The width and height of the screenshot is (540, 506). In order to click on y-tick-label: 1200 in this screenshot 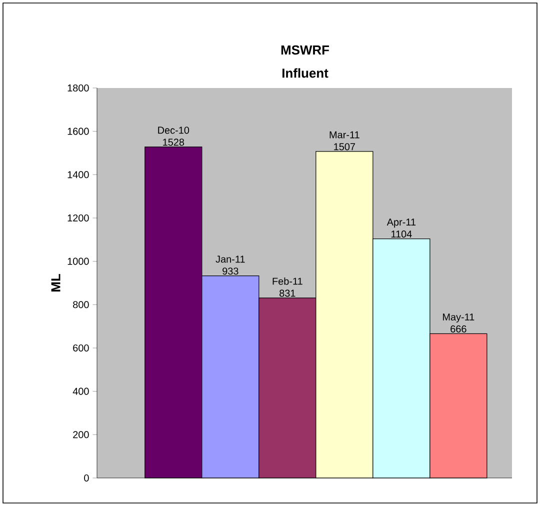, I will do `click(78, 218)`.